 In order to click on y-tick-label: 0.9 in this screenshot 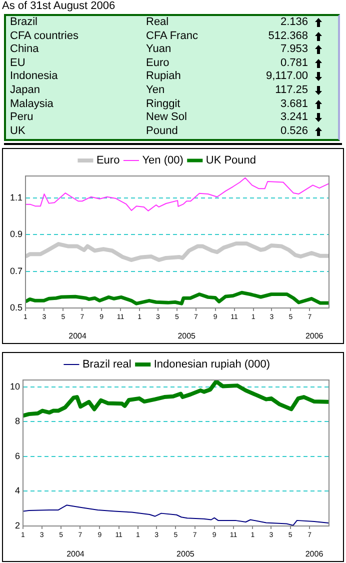, I will do `click(16, 234)`.